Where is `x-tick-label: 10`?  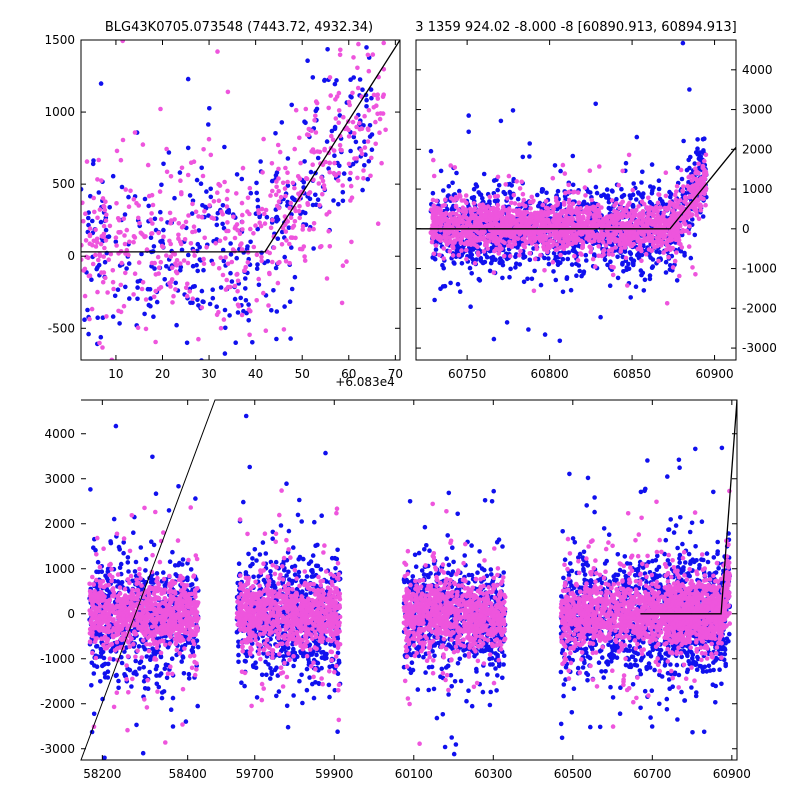
x-tick-label: 10 is located at coordinates (115, 374).